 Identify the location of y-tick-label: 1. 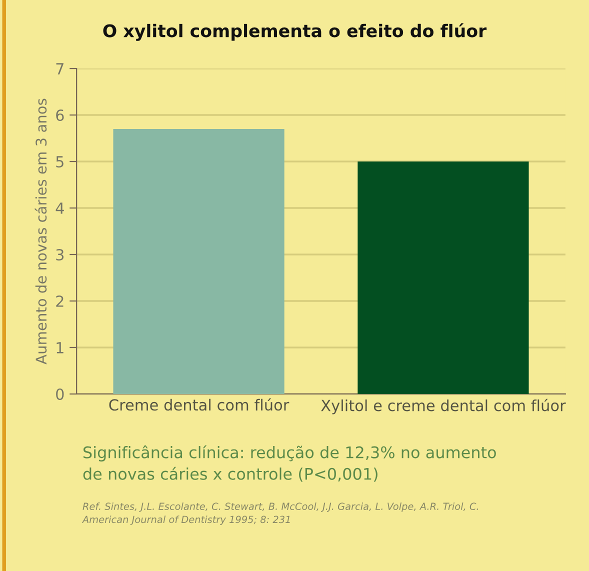
(60, 348).